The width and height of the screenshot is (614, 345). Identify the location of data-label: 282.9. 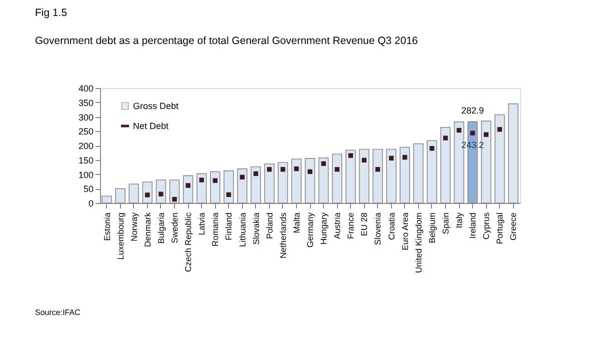
(472, 111).